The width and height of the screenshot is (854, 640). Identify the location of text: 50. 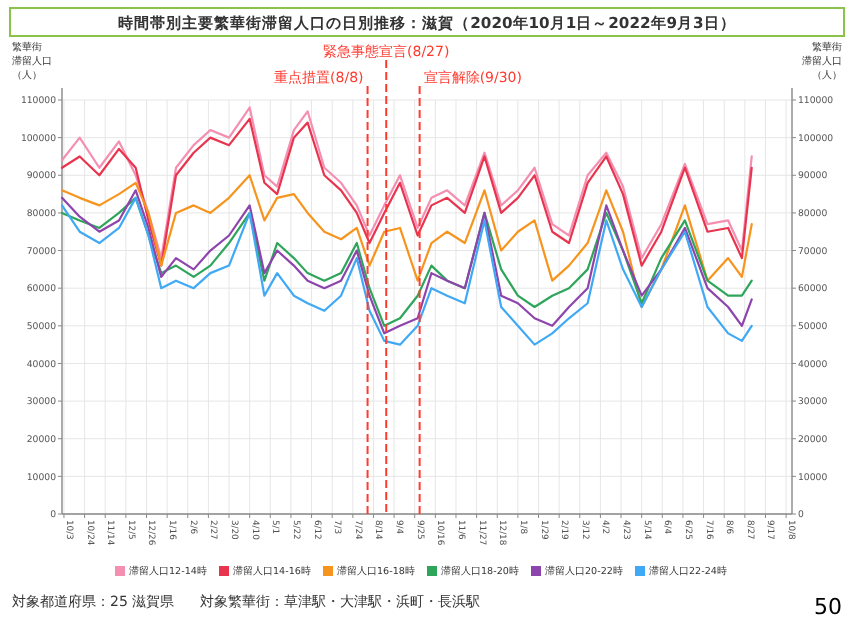
(828, 607).